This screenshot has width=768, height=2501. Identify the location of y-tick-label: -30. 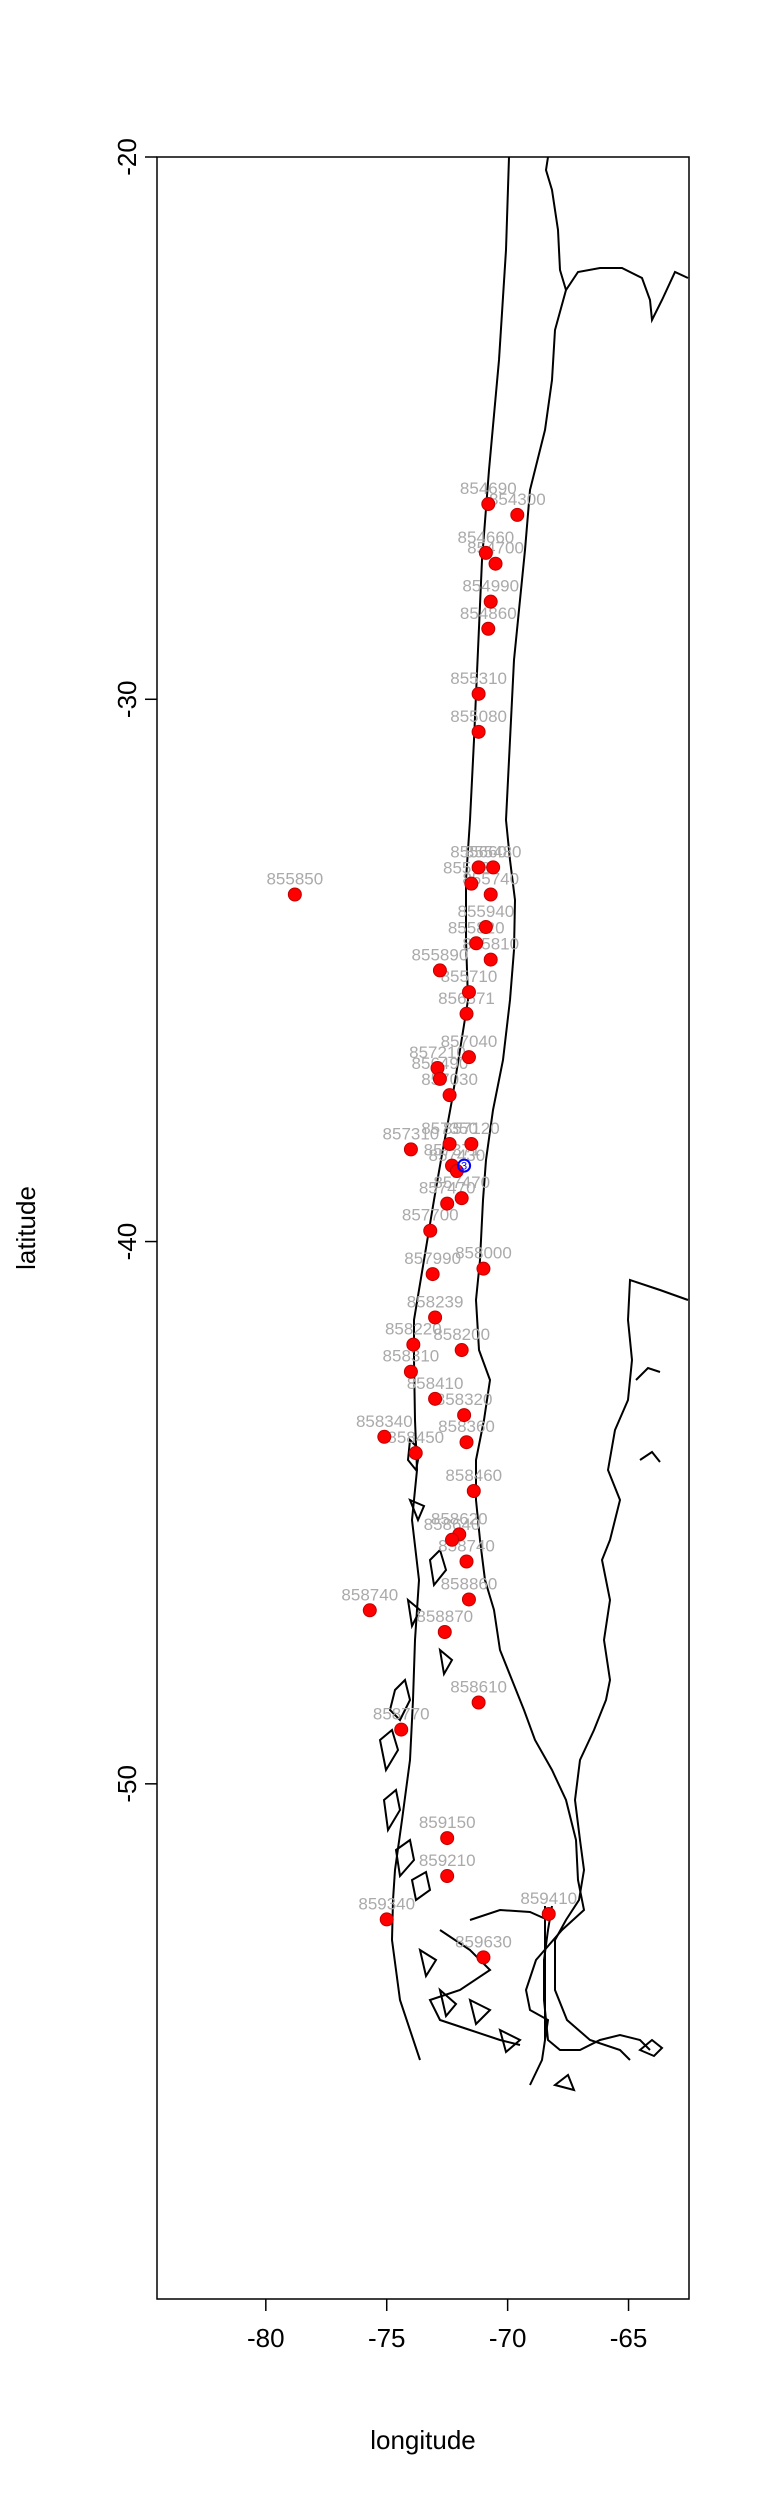
(127, 699).